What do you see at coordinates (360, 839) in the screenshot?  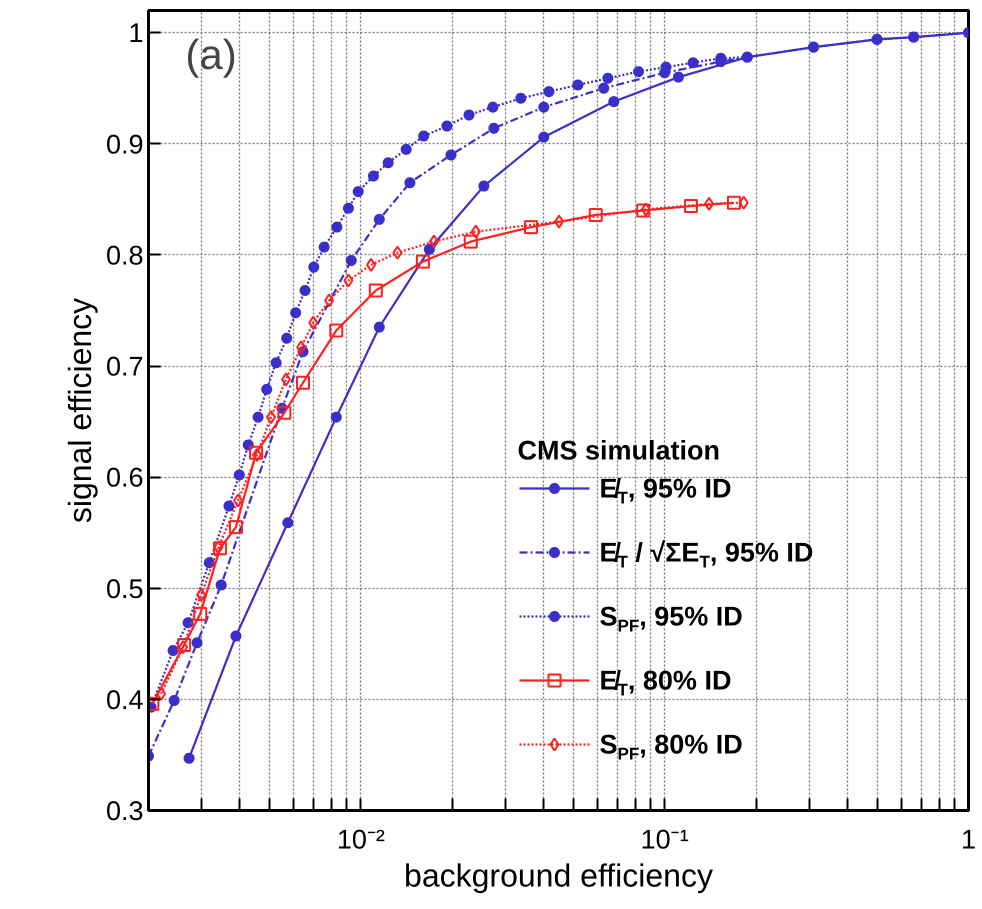 I see `x-tick-label: 10⁻²` at bounding box center [360, 839].